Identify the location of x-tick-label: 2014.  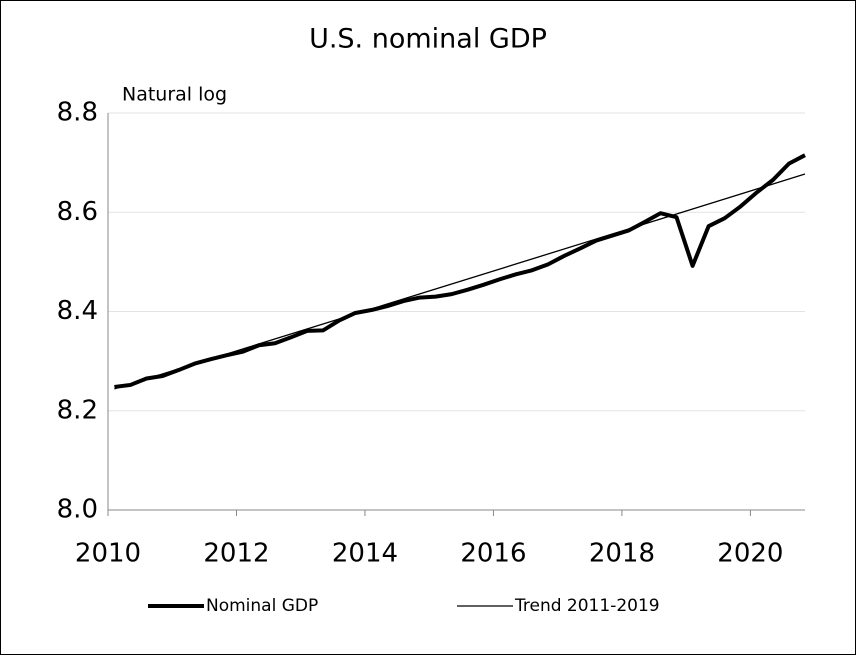
(365, 554).